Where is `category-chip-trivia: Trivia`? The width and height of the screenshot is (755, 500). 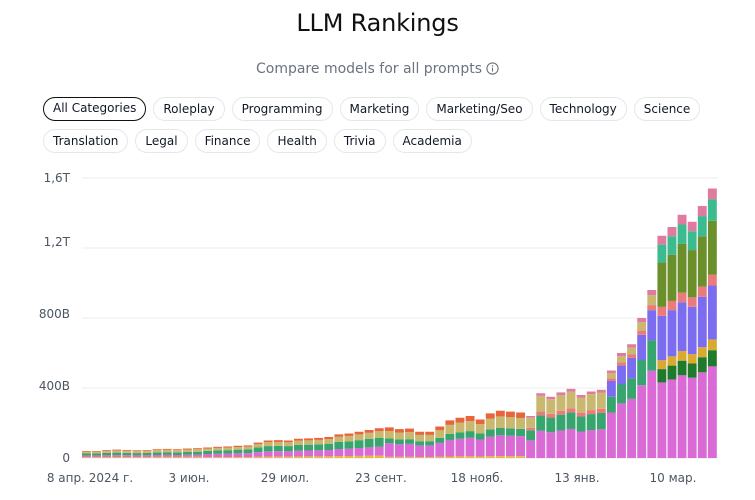
category-chip-trivia: Trivia is located at coordinates (359, 141).